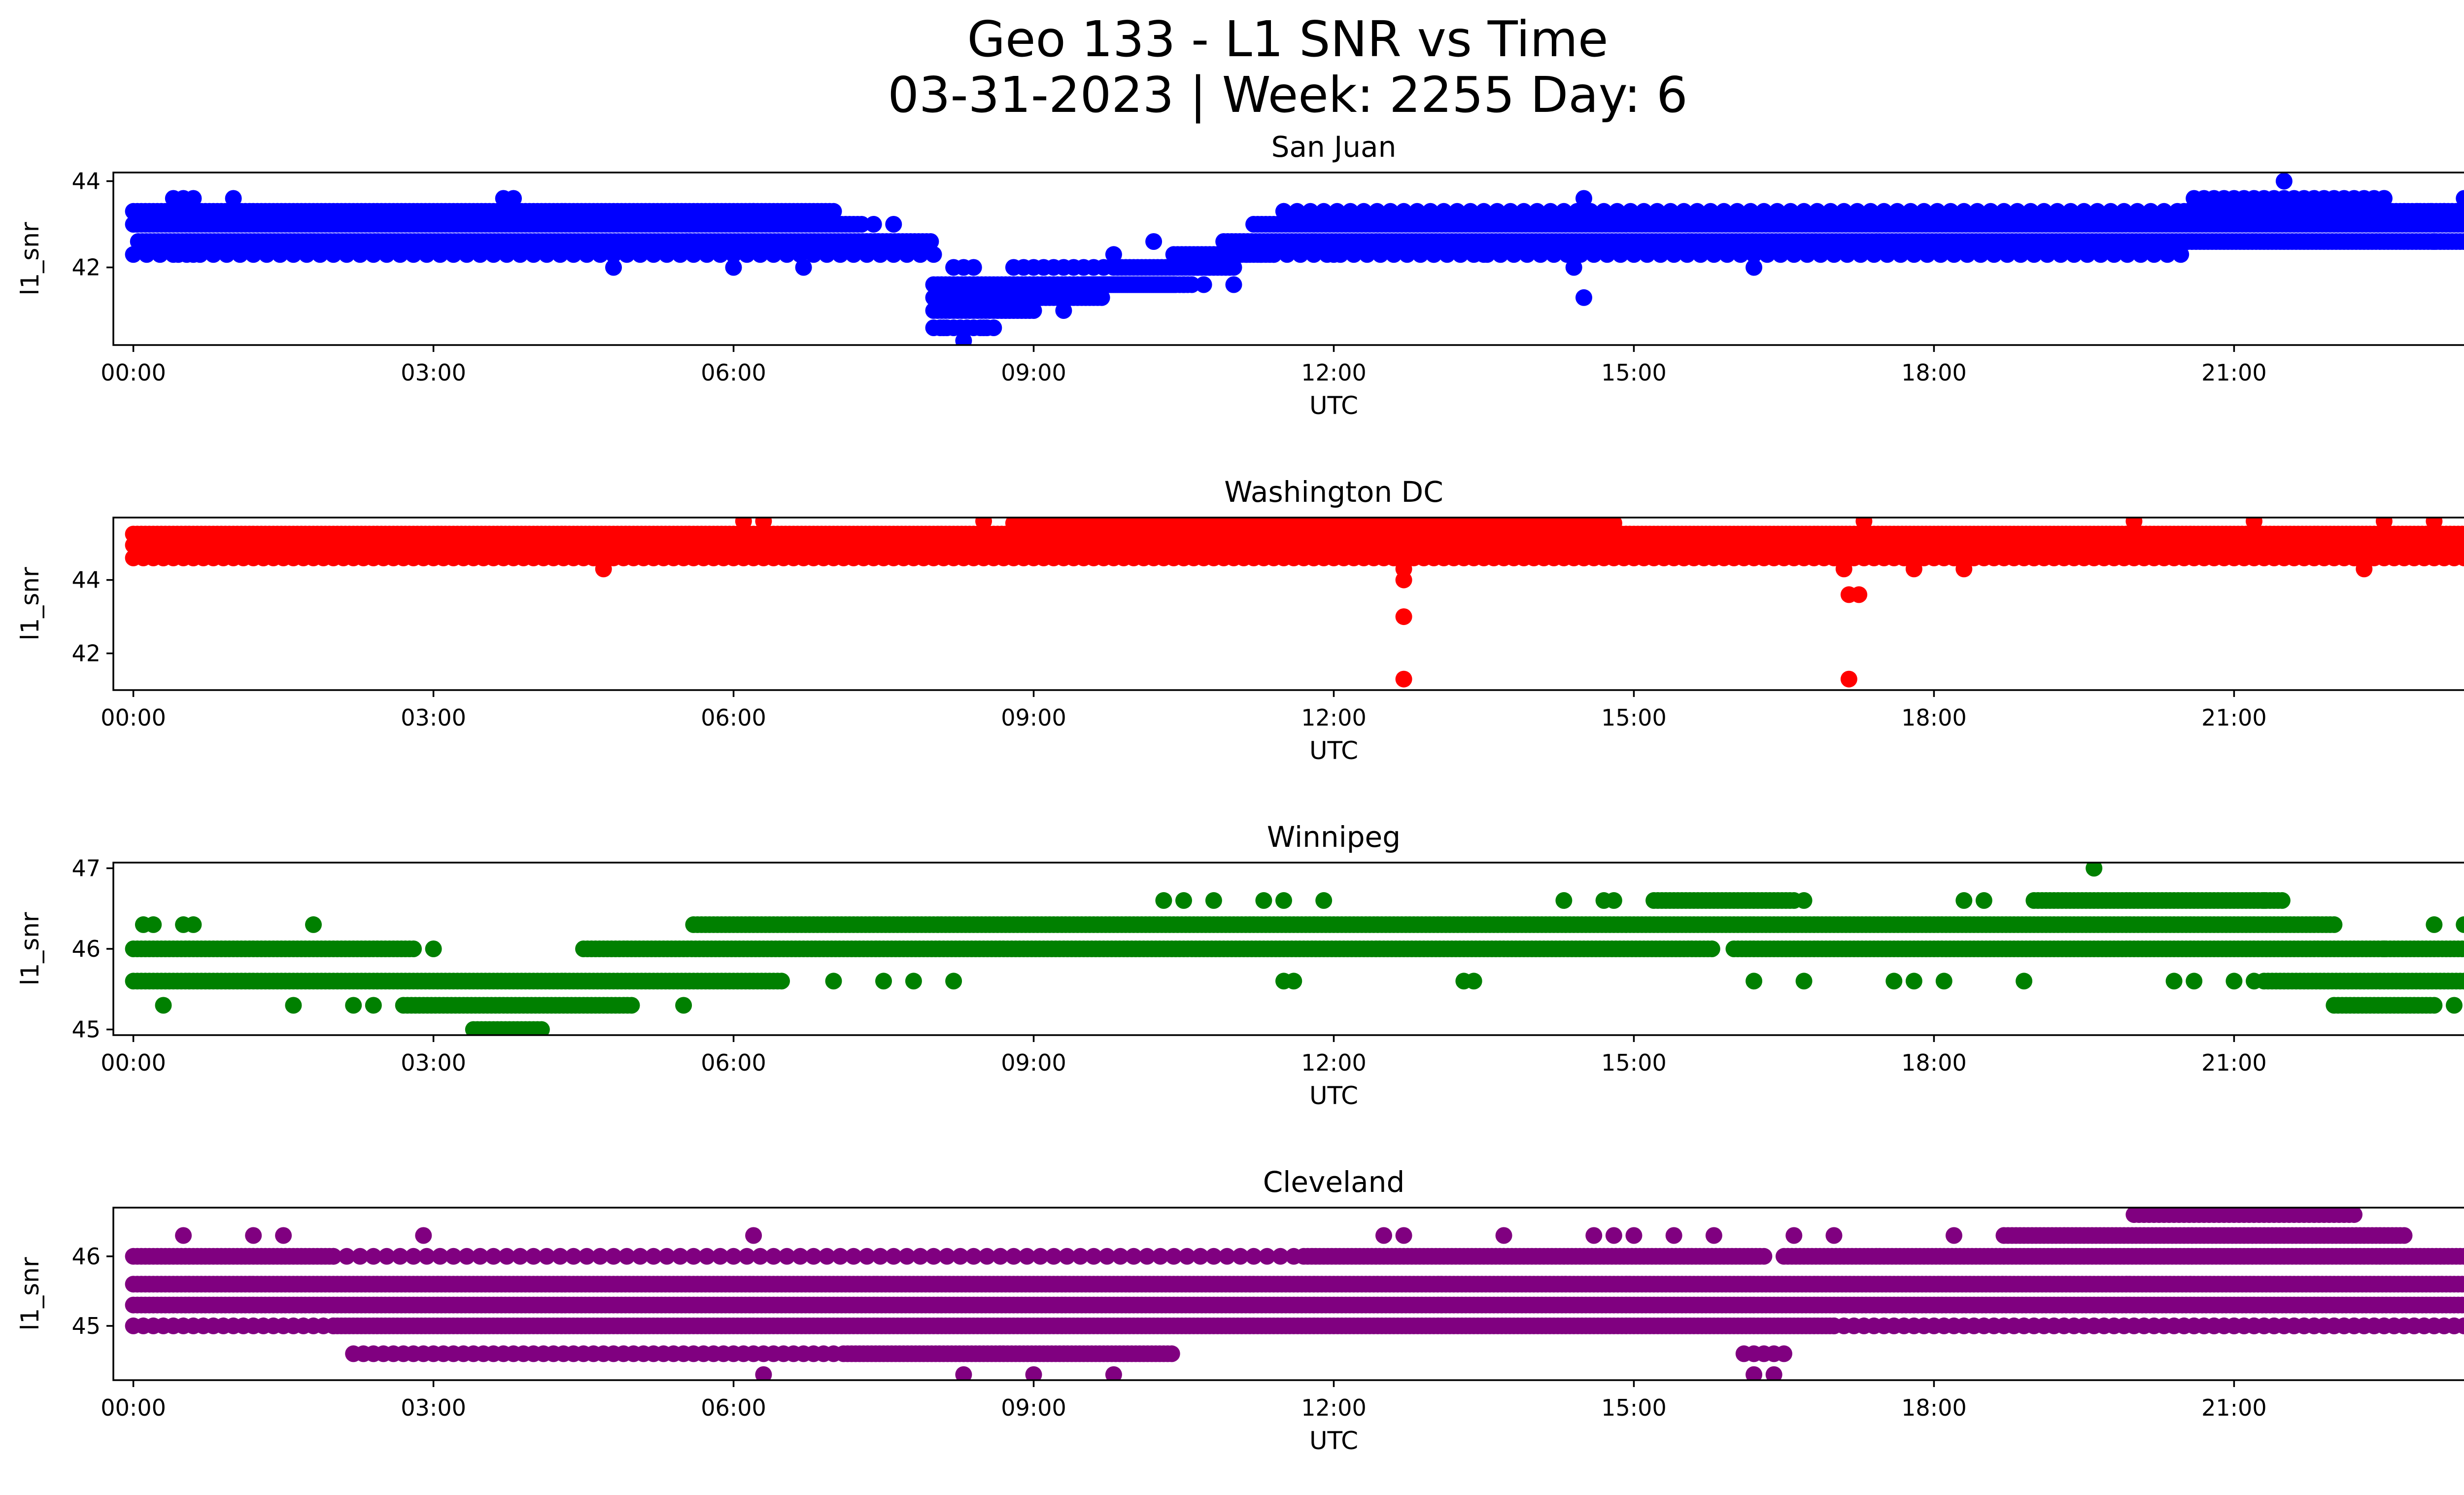 The height and width of the screenshot is (1495, 2464). What do you see at coordinates (86, 181) in the screenshot?
I see `y-tick-label: 44` at bounding box center [86, 181].